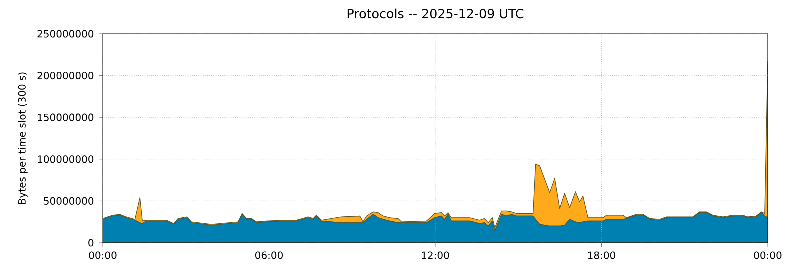 The image size is (790, 267). What do you see at coordinates (66, 118) in the screenshot?
I see `y-tick-label: 150000000` at bounding box center [66, 118].